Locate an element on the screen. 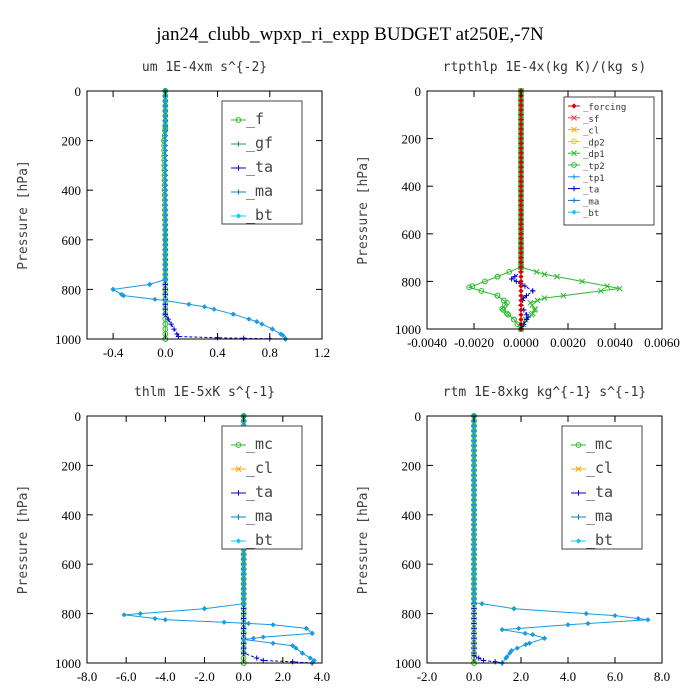  legend-entry: _ma is located at coordinates (259, 191).